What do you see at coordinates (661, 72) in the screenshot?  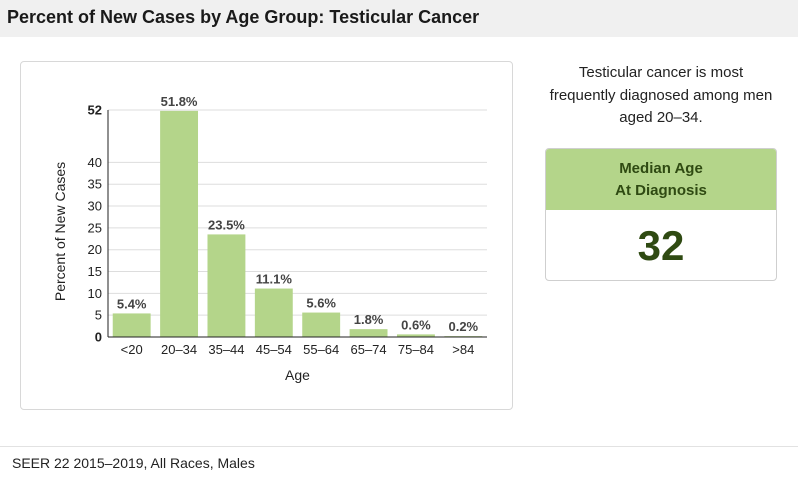 I see `summary-line: Testicular cancer is most` at bounding box center [661, 72].